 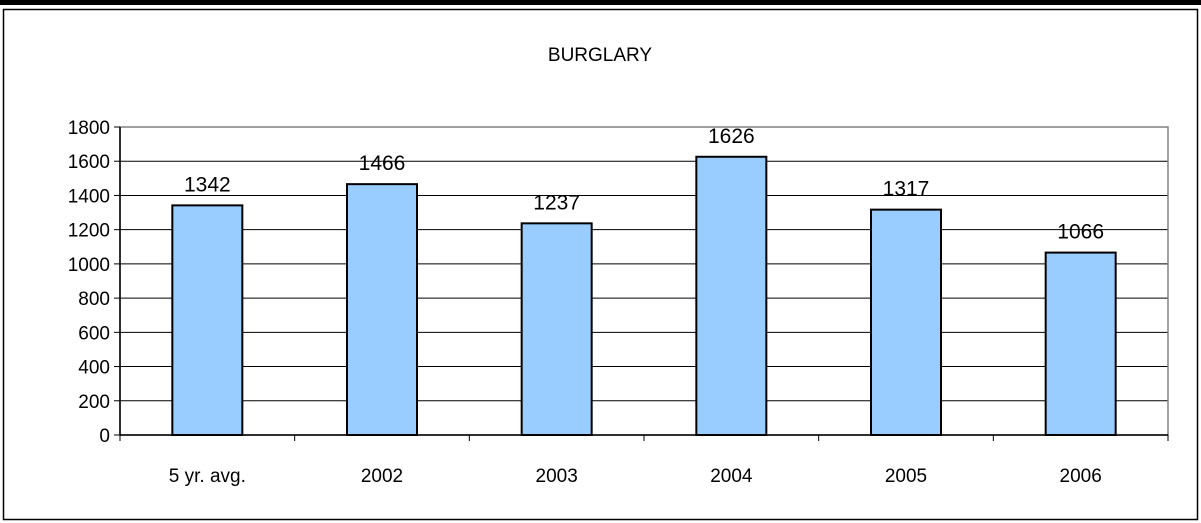 What do you see at coordinates (207, 184) in the screenshot?
I see `data-label: 1342` at bounding box center [207, 184].